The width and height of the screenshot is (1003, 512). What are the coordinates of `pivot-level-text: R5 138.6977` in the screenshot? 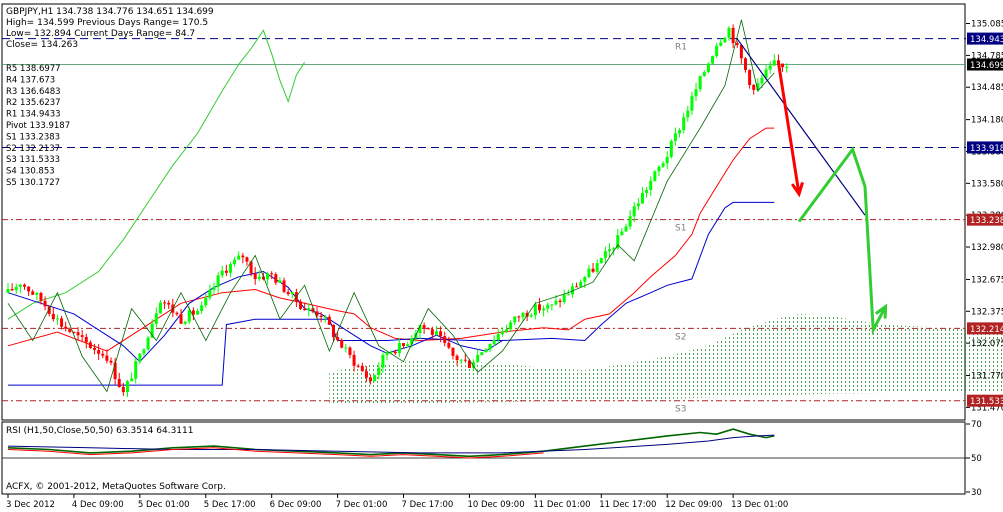 It's located at (33, 69).